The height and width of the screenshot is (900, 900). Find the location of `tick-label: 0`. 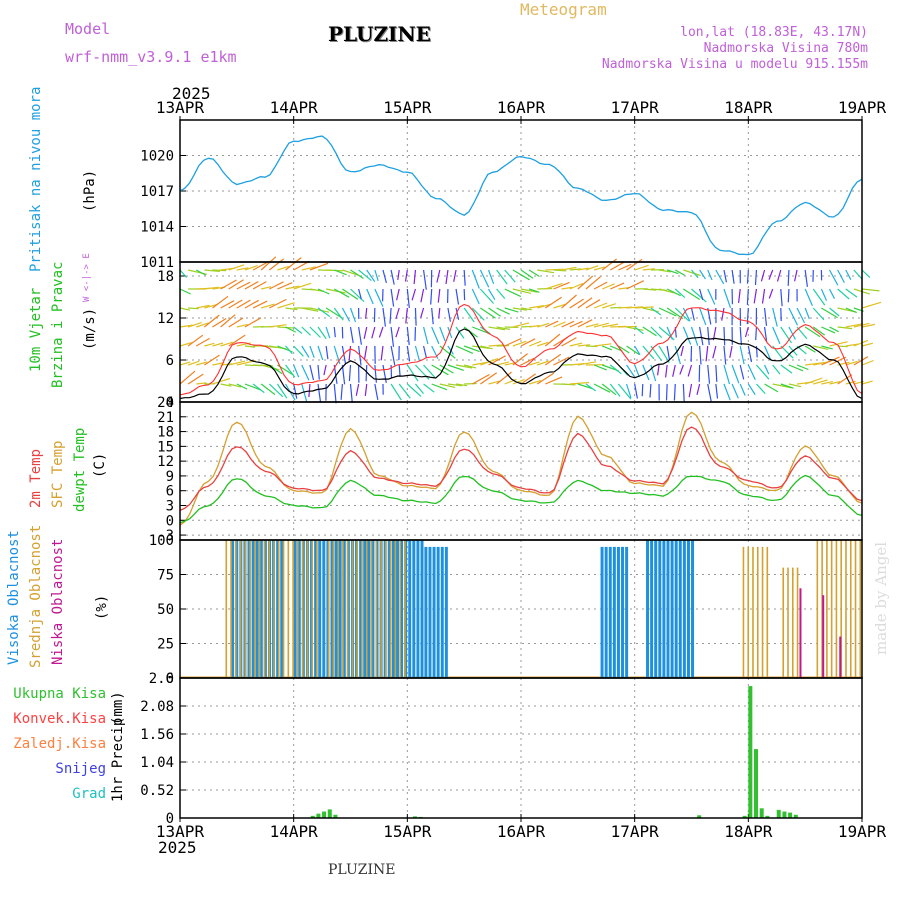

tick-label: 0 is located at coordinates (170, 819).